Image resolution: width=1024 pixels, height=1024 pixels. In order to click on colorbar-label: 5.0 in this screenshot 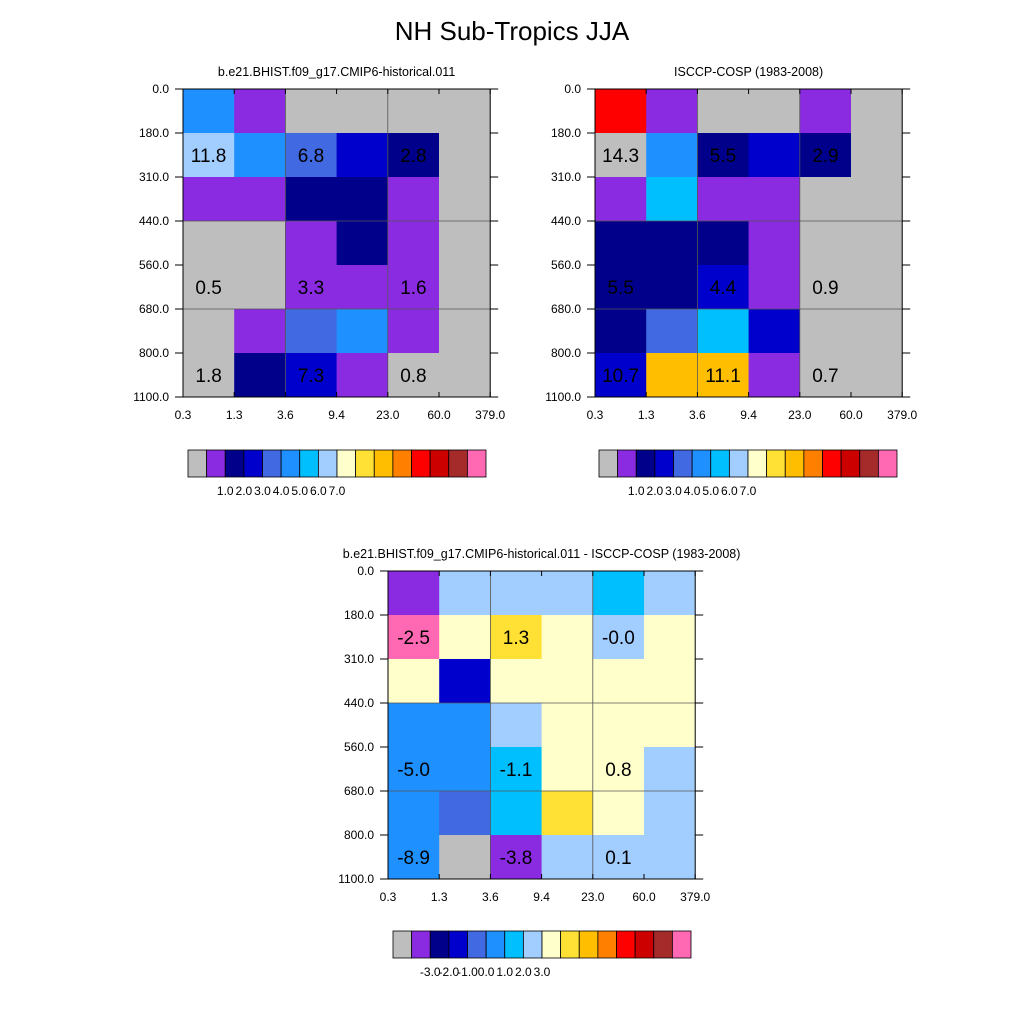, I will do `click(299, 491)`.